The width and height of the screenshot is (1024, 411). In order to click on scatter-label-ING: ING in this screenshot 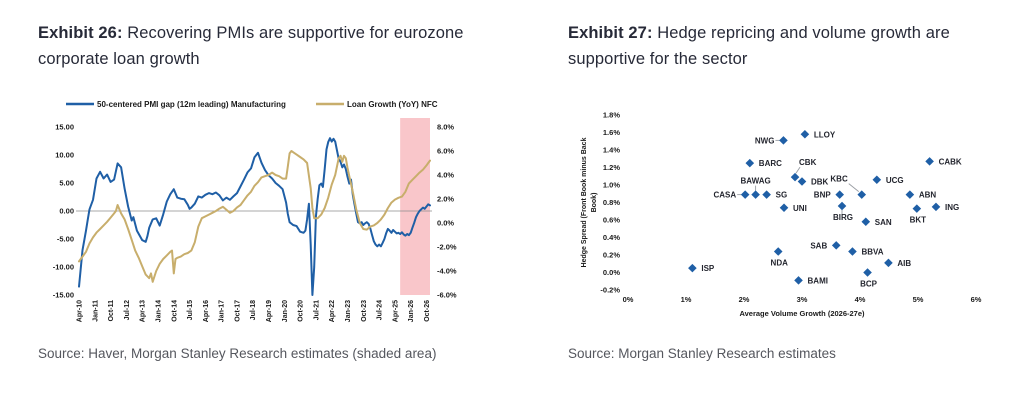, I will do `click(952, 207)`.